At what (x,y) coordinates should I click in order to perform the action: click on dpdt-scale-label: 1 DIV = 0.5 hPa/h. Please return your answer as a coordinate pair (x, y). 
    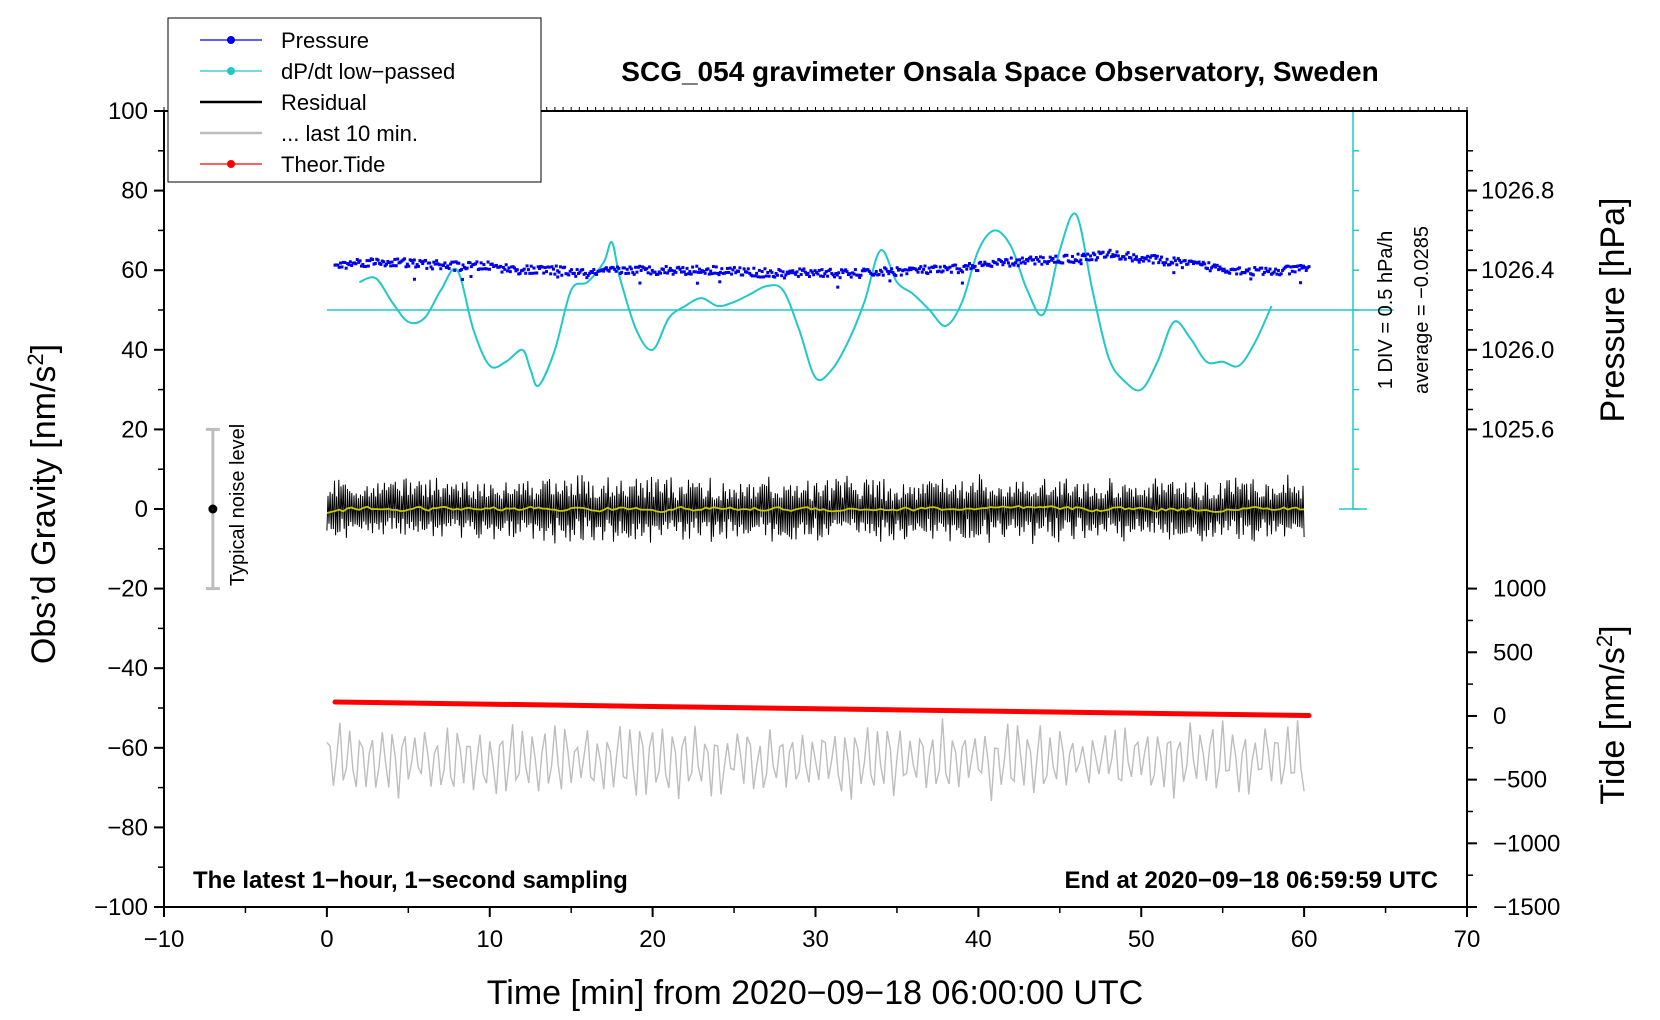
    Looking at the image, I should click on (1386, 310).